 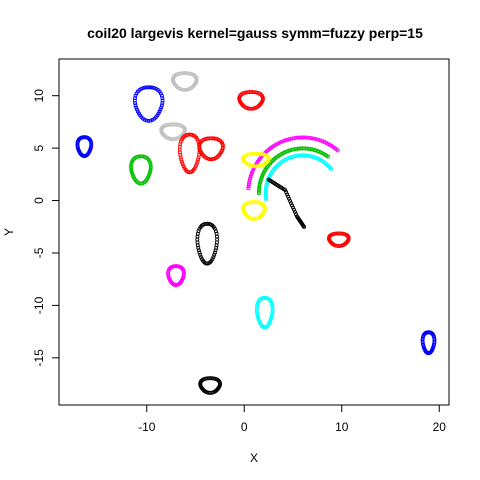 What do you see at coordinates (147, 427) in the screenshot?
I see `x-tick-label: -10` at bounding box center [147, 427].